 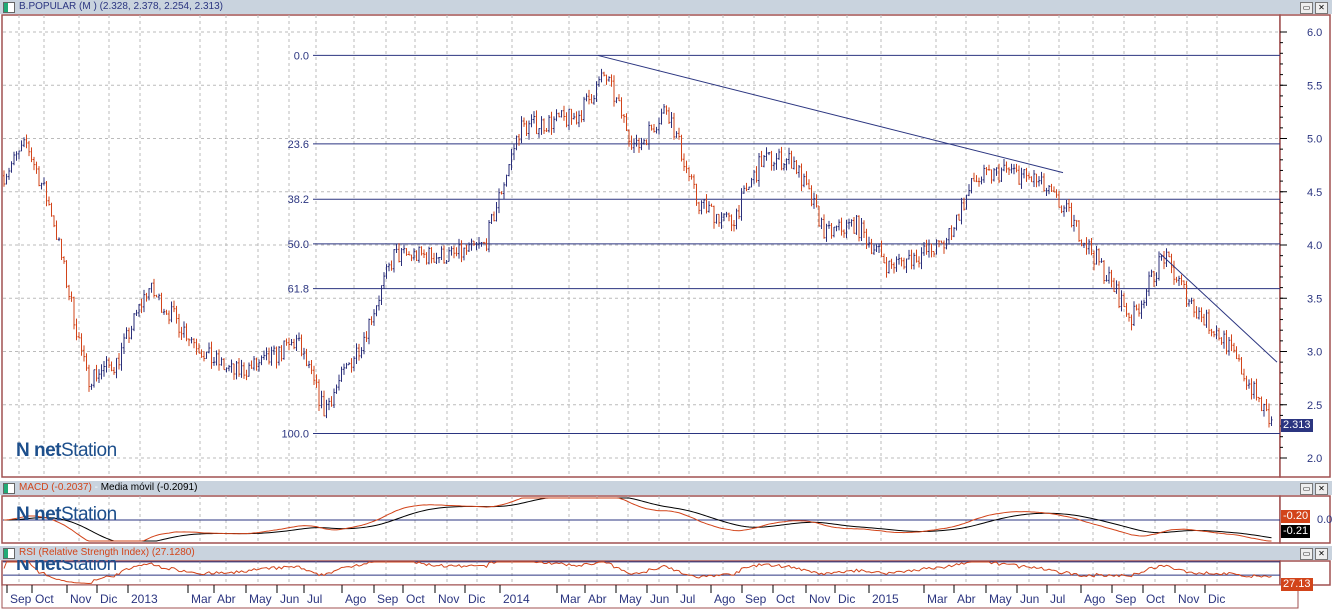 What do you see at coordinates (516, 599) in the screenshot?
I see `x-tick-label: 2014` at bounding box center [516, 599].